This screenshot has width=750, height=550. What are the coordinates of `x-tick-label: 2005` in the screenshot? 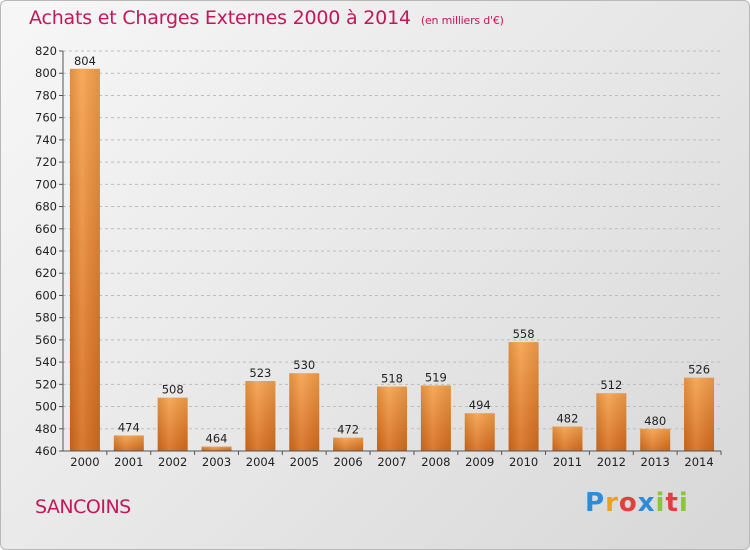 It's located at (304, 462).